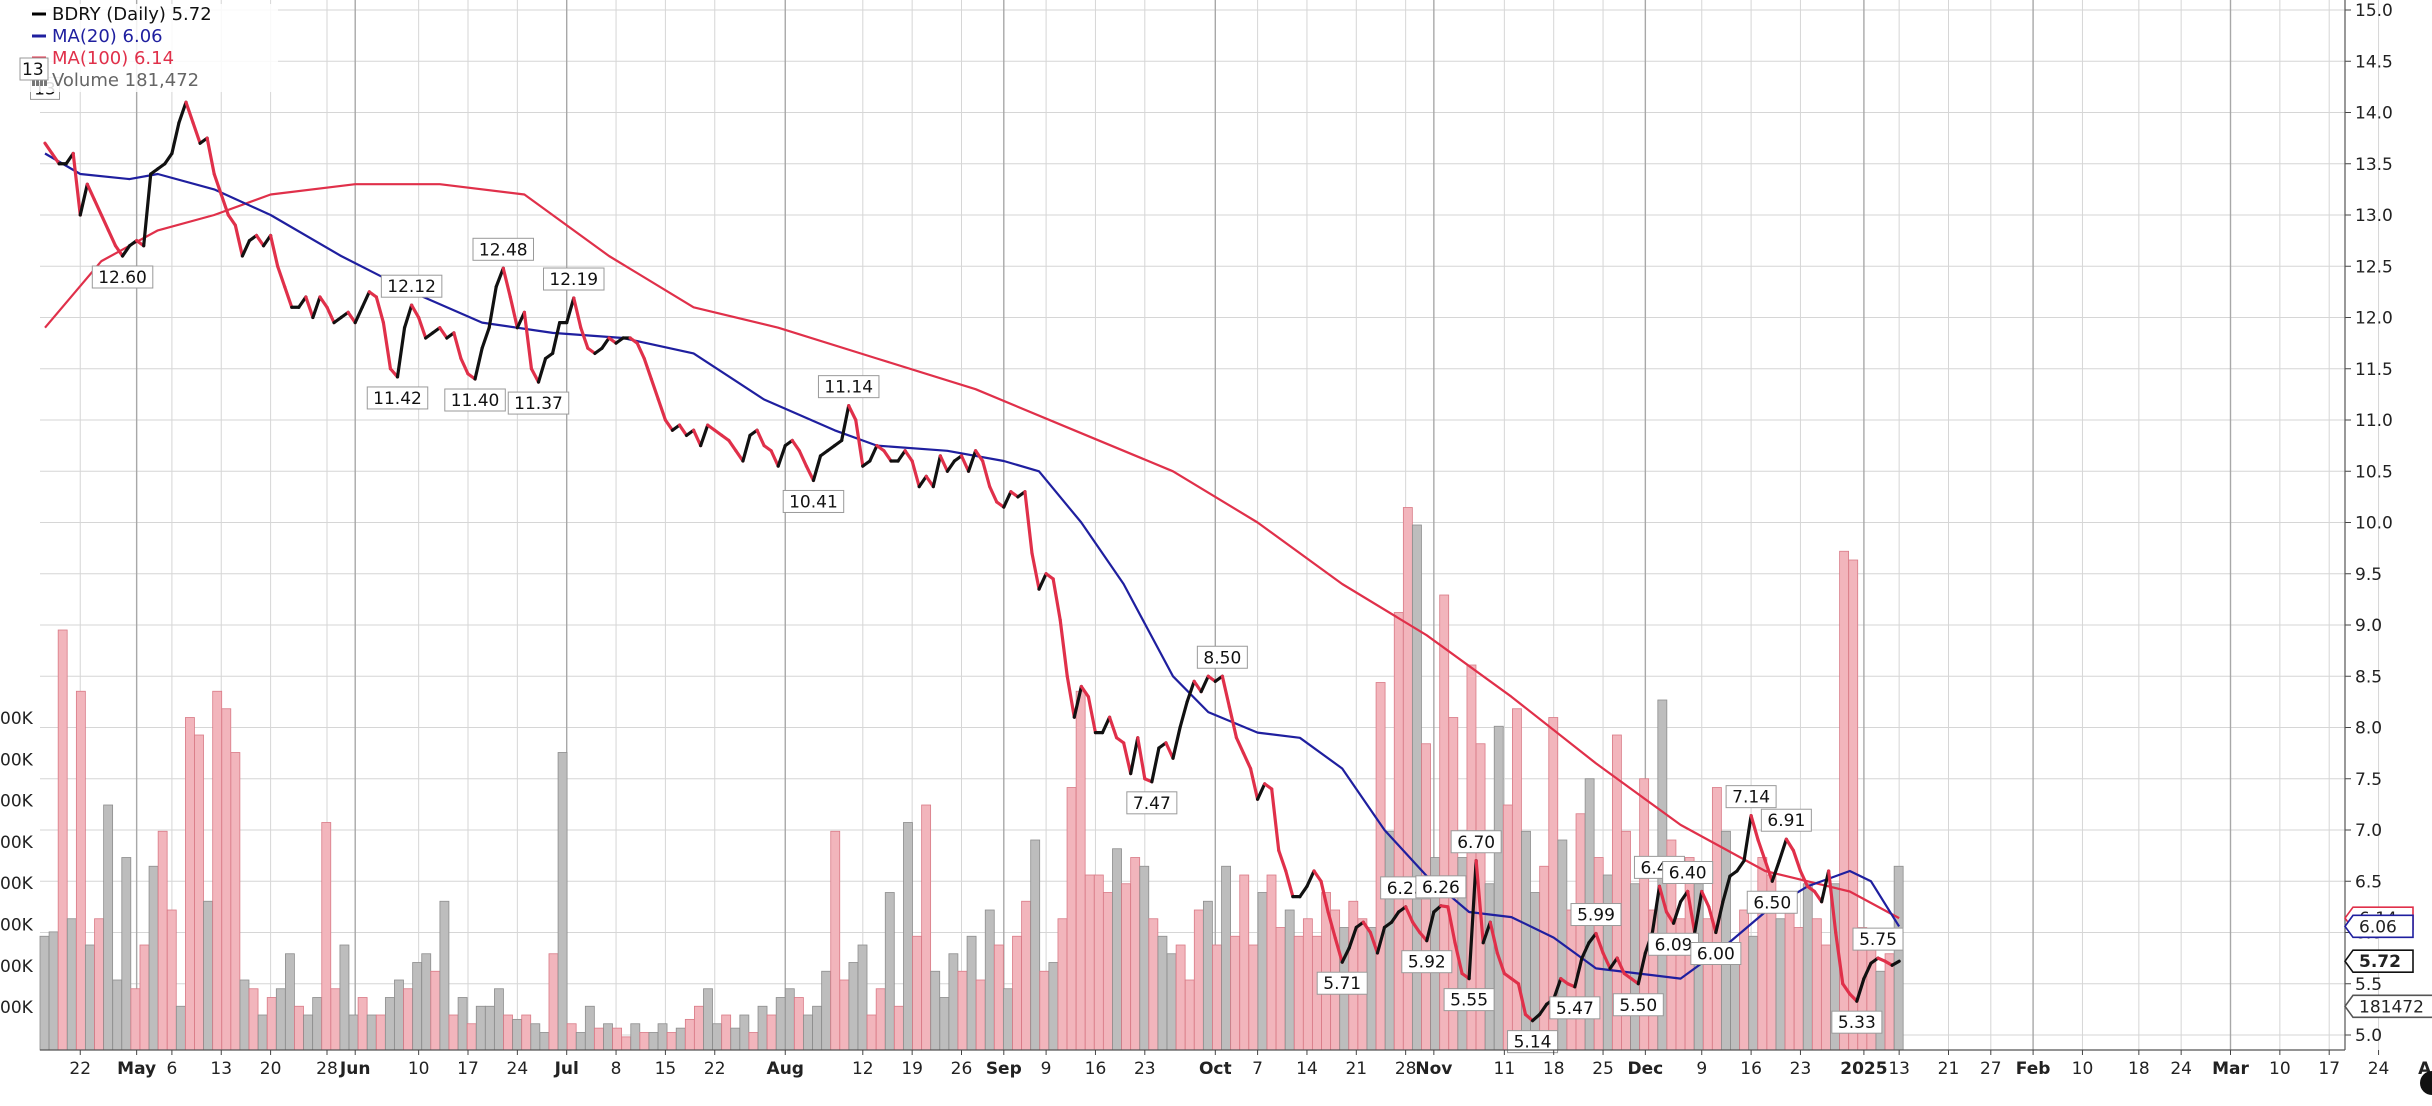 The height and width of the screenshot is (1106, 2432). What do you see at coordinates (616, 1069) in the screenshot?
I see `x-tick-label: 8` at bounding box center [616, 1069].